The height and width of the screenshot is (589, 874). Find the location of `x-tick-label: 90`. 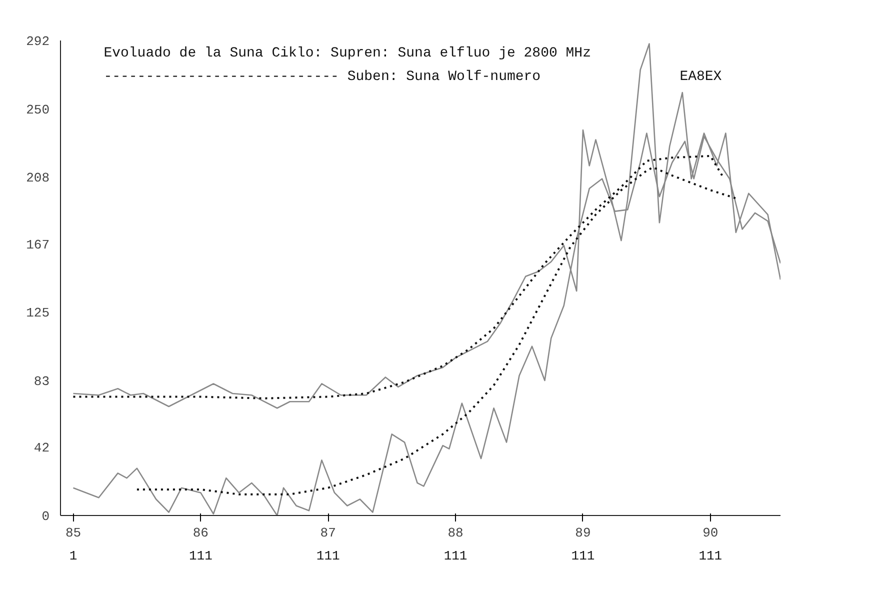

x-tick-label: 90 is located at coordinates (710, 533).